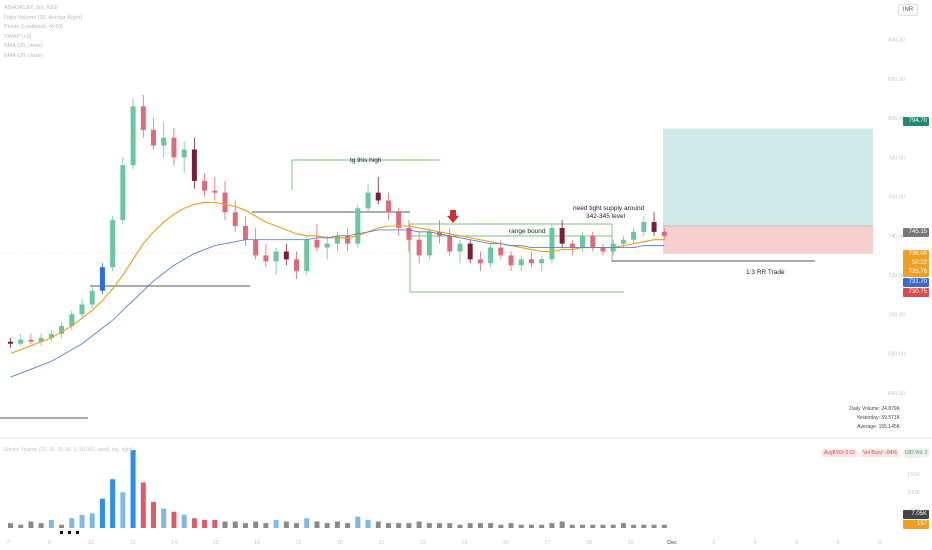  Describe the element at coordinates (337, 492) in the screenshot. I see `volume-bars` at that location.